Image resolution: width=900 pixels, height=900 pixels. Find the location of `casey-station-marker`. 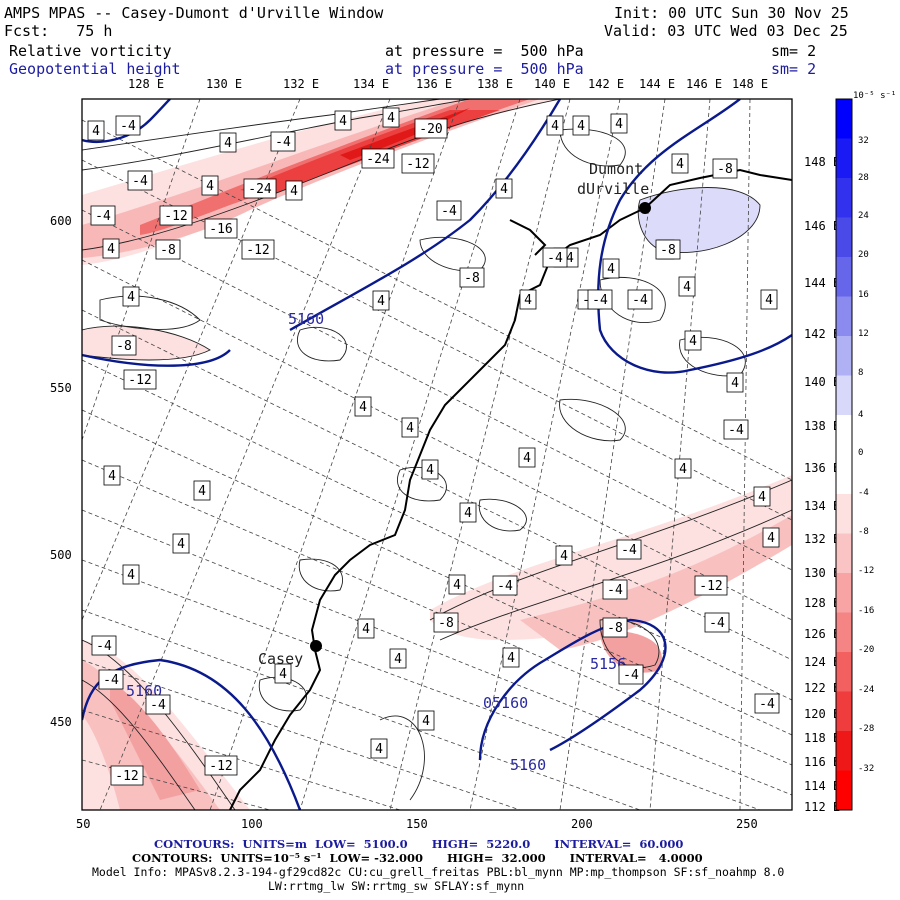

casey-station-marker is located at coordinates (316, 646).